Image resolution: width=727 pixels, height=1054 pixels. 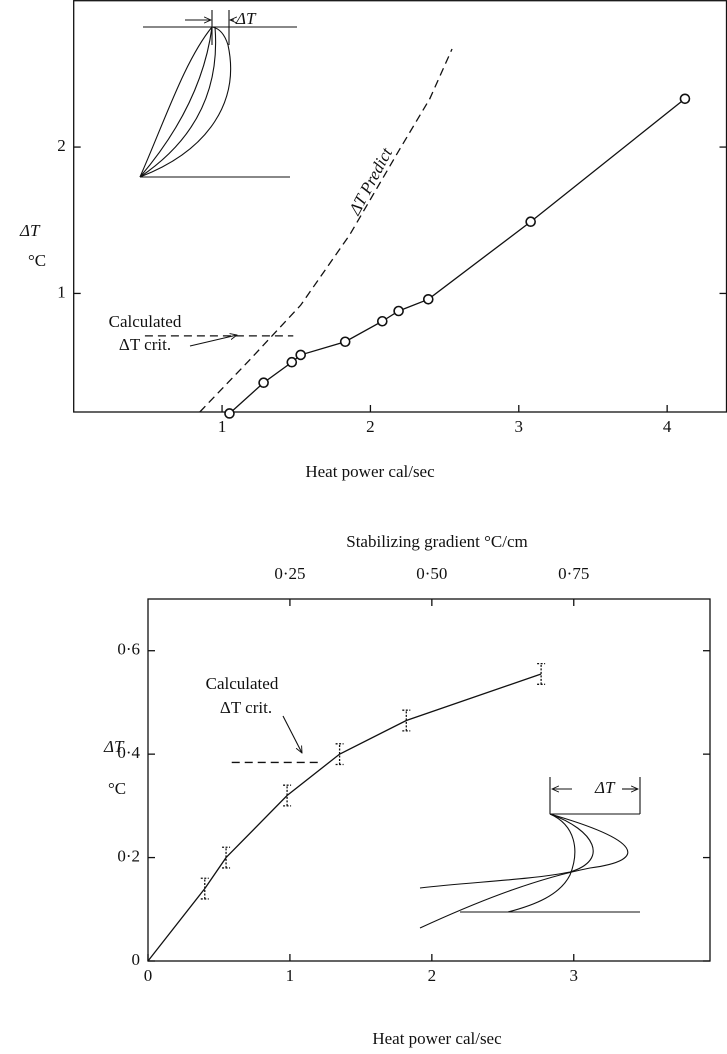 I want to click on x-tick-label: 0, so click(x=148, y=975).